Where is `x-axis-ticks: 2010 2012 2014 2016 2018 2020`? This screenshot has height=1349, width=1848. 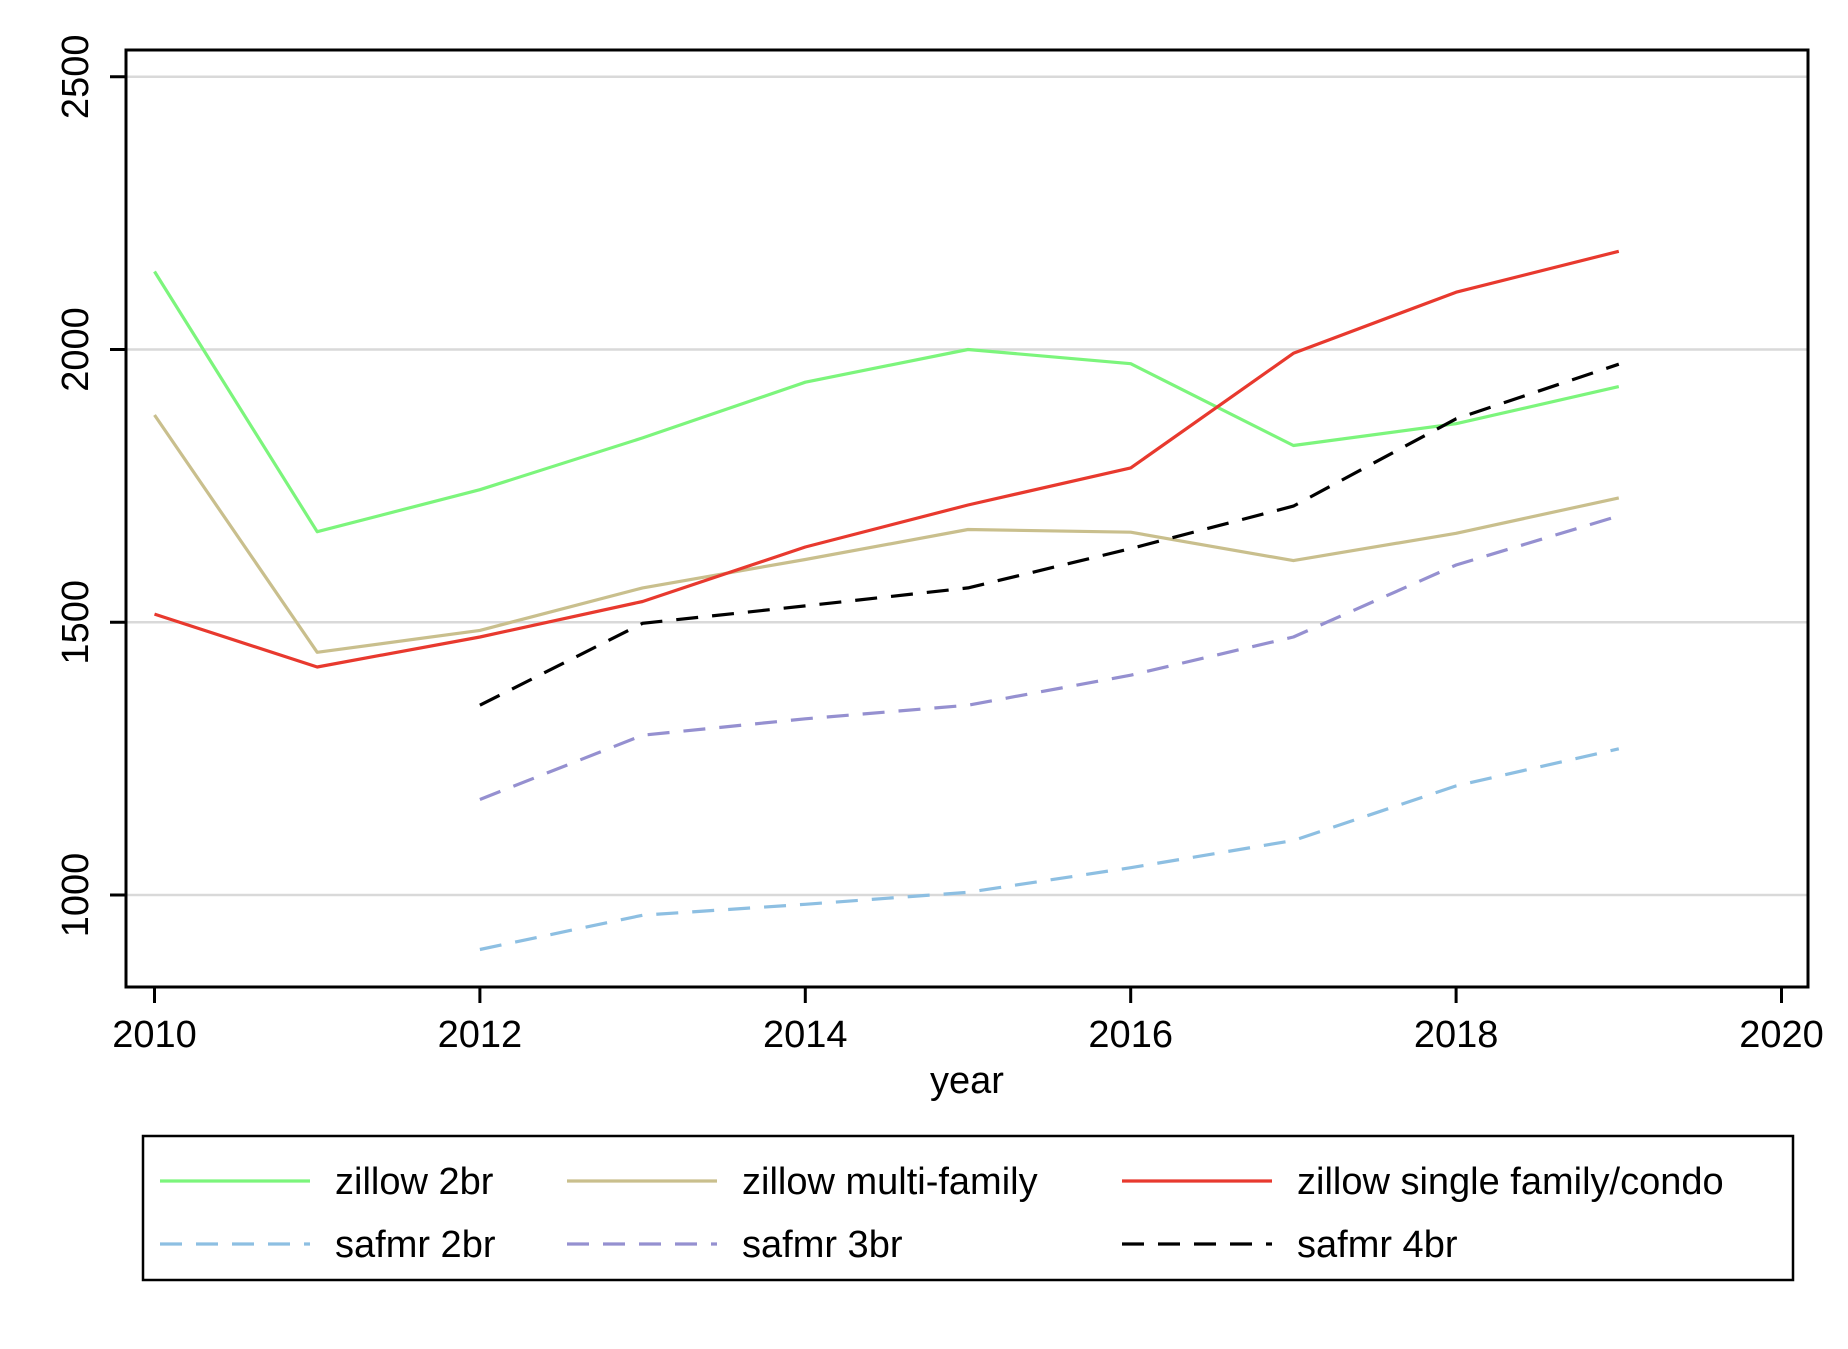
x-axis-ticks: 2010 2012 2014 2016 2018 2020 is located at coordinates (968, 1021).